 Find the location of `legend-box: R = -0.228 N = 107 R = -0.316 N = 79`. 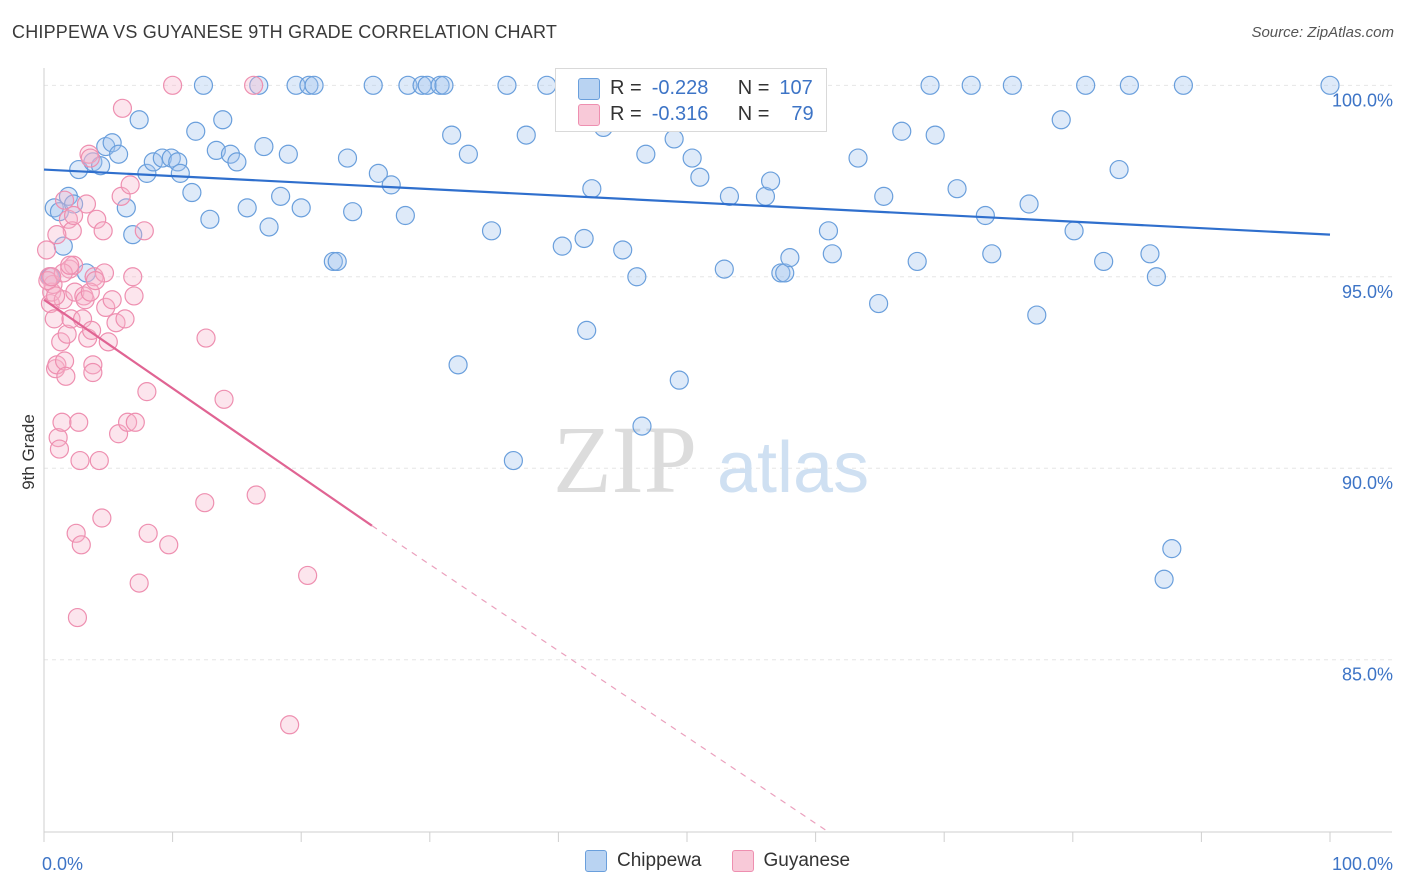

legend-box: R = -0.228 N = 107 R = -0.316 N = 79 is located at coordinates (691, 100).